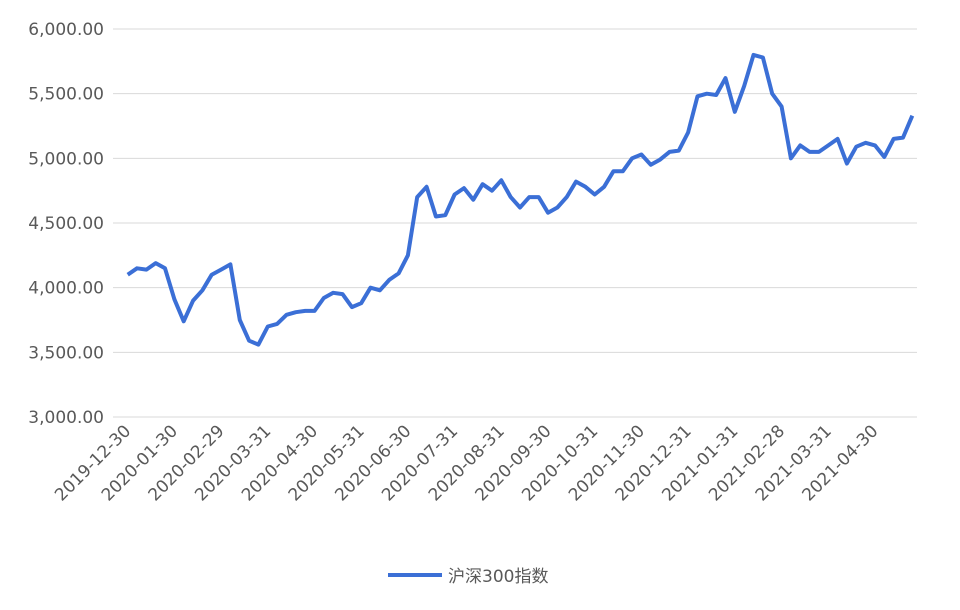 This screenshot has width=960, height=610. What do you see at coordinates (66, 289) in the screenshot?
I see `y-tick-label: 4,000.00` at bounding box center [66, 289].